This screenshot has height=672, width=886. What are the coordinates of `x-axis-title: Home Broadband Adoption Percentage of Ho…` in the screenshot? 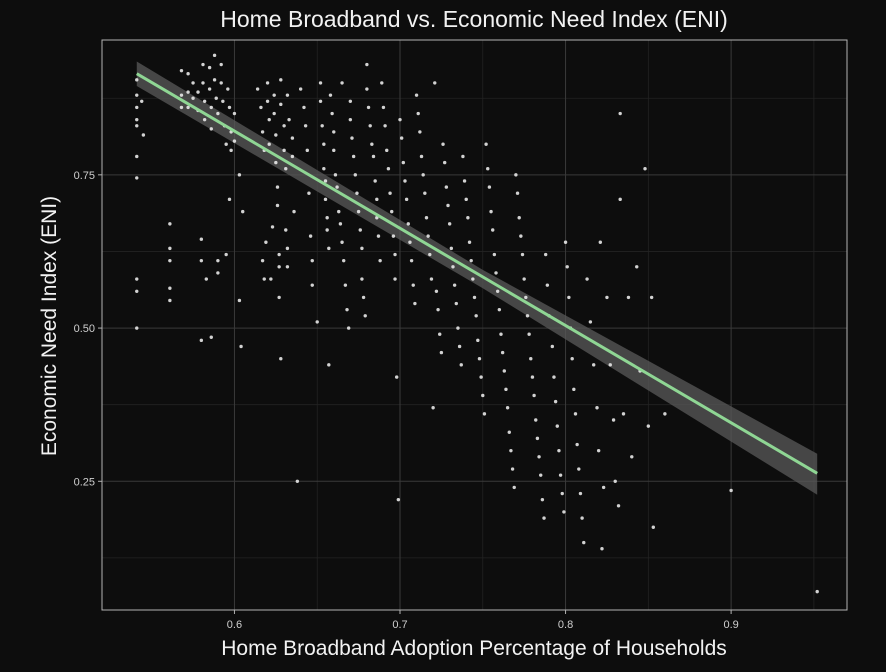 It's located at (474, 648).